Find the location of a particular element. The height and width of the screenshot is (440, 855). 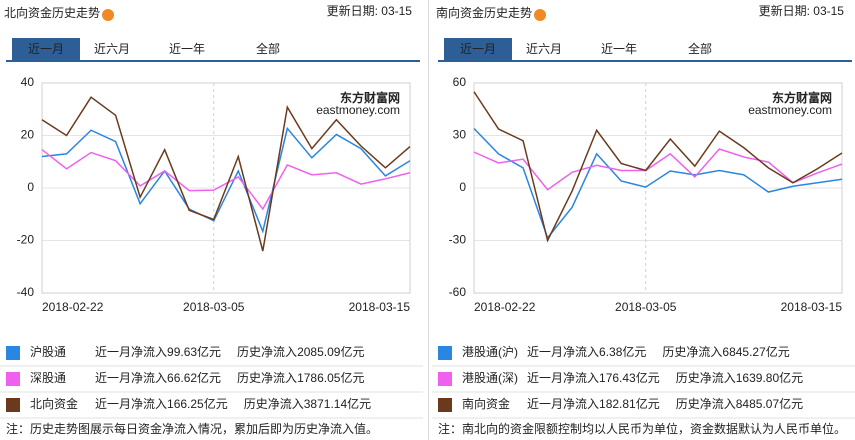

legend-name: 深股通 is located at coordinates (48, 378).